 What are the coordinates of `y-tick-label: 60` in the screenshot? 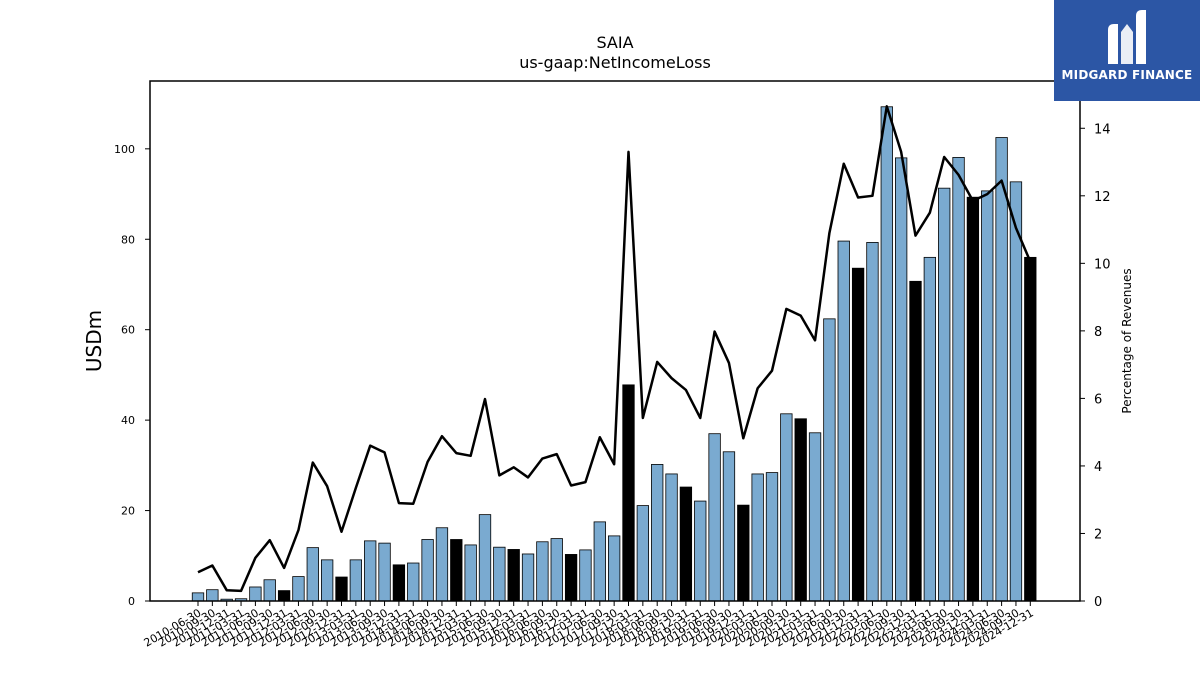 It's located at (128, 330).